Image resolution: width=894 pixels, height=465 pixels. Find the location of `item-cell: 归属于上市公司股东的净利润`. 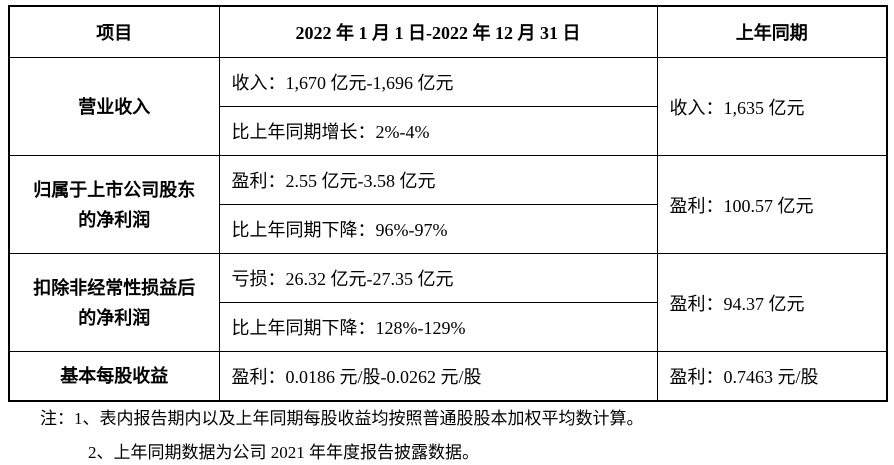

item-cell: 归属于上市公司股东的净利润 is located at coordinates (114, 204).